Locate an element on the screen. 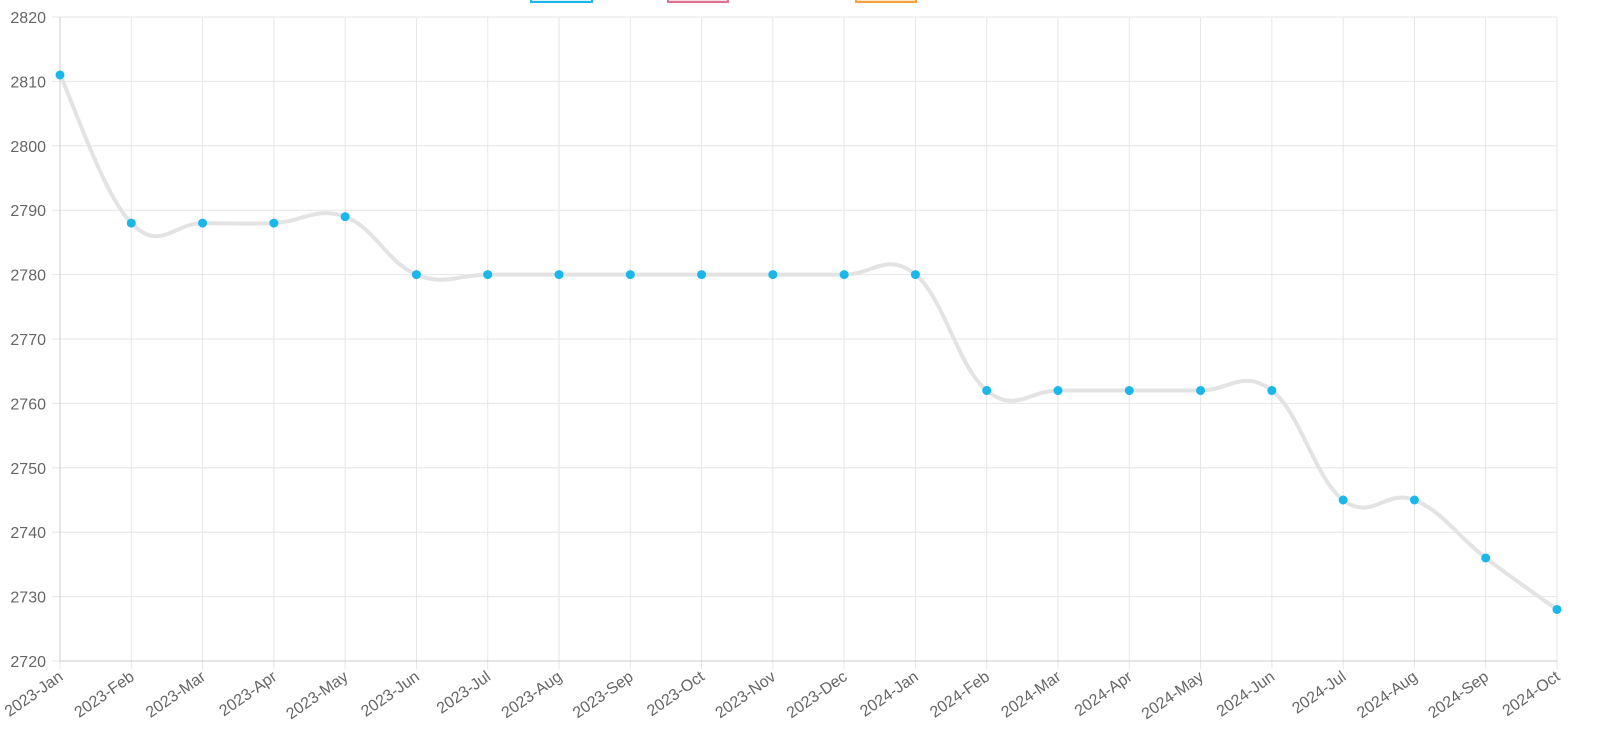 This screenshot has height=747, width=1600. y-tick-label: 2740 is located at coordinates (28, 533).